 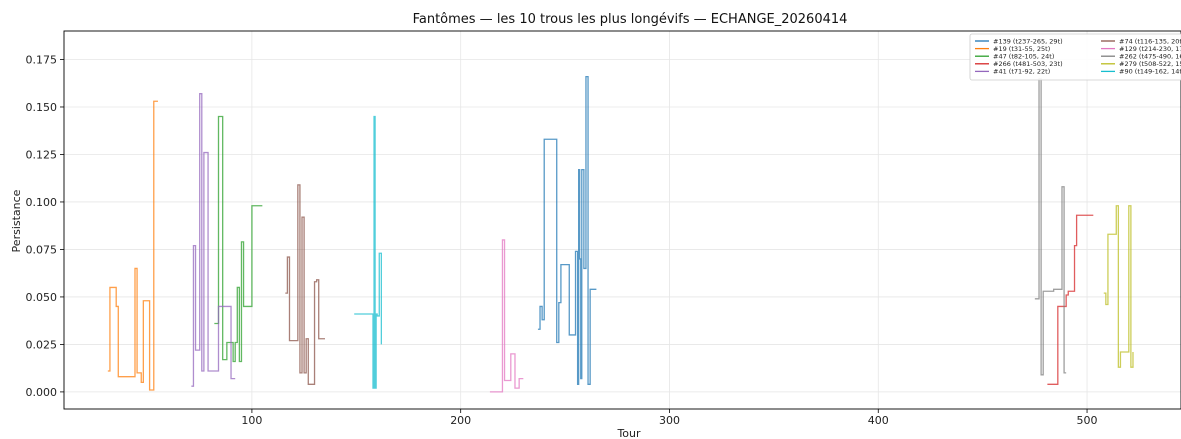 I want to click on y-tick-label: 0.150, so click(x=42, y=107).